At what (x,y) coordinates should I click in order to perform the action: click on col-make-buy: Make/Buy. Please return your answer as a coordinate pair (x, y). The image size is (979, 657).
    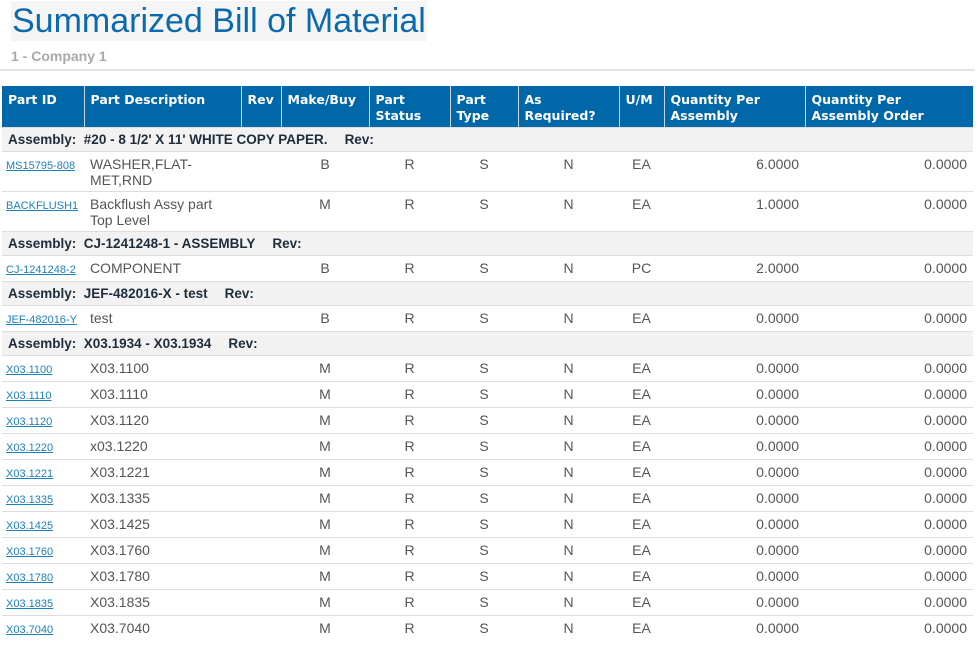
    Looking at the image, I should click on (324, 107).